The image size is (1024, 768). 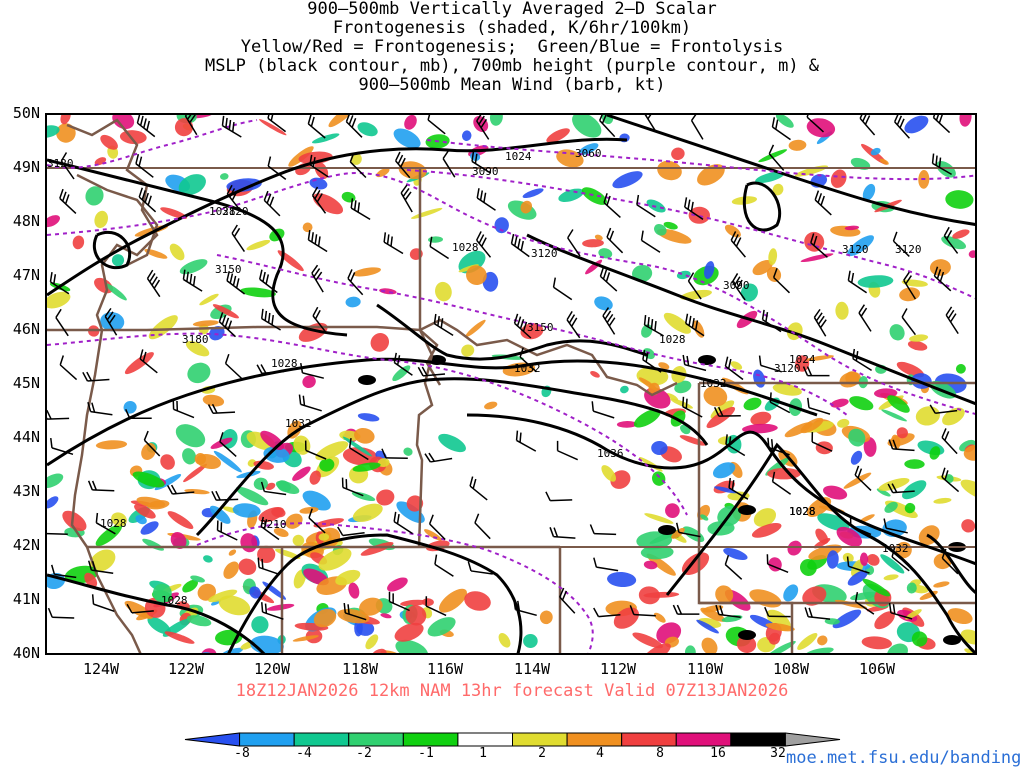 What do you see at coordinates (26, 599) in the screenshot?
I see `lat-label-41n: 41N` at bounding box center [26, 599].